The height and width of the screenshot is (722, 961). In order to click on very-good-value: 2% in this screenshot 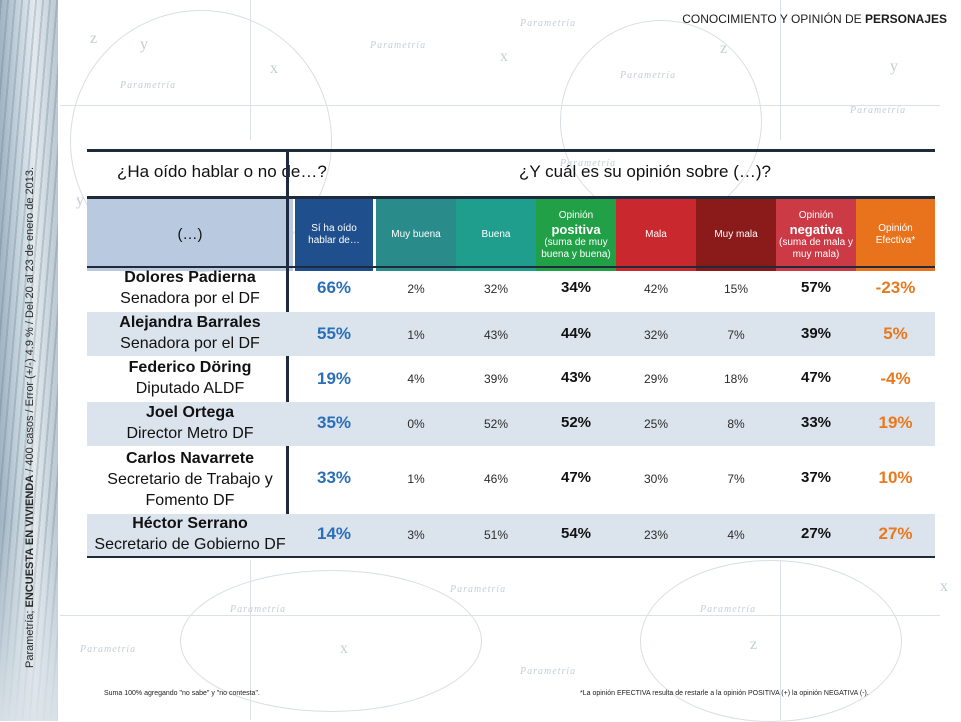, I will do `click(416, 289)`.